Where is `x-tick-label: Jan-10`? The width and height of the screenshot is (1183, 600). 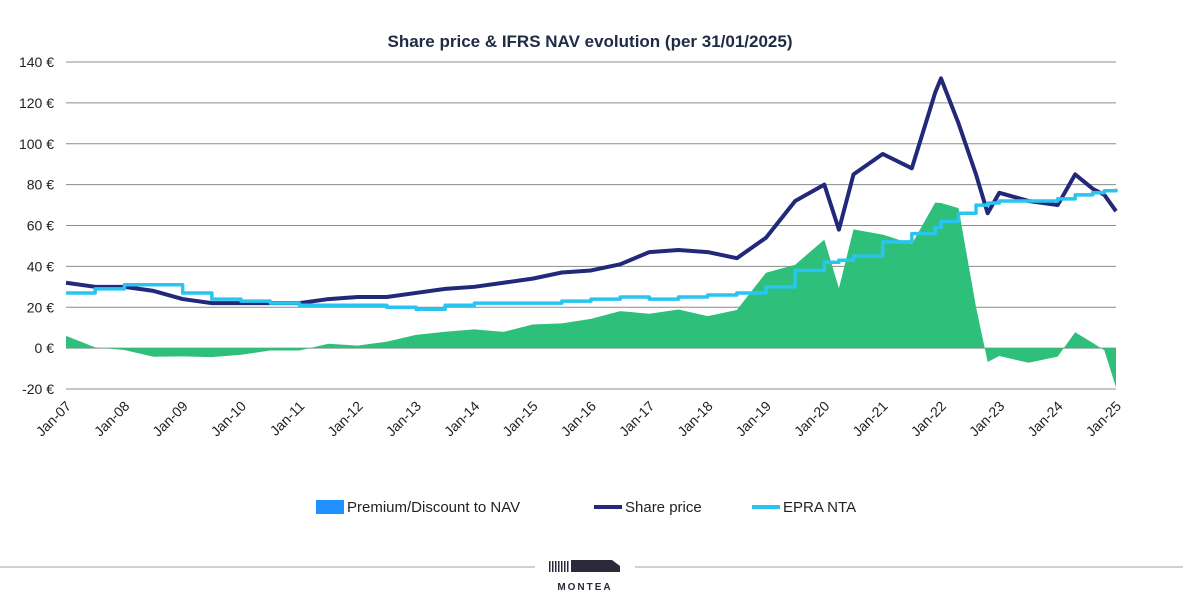
x-tick-label: Jan-10 is located at coordinates (229, 419).